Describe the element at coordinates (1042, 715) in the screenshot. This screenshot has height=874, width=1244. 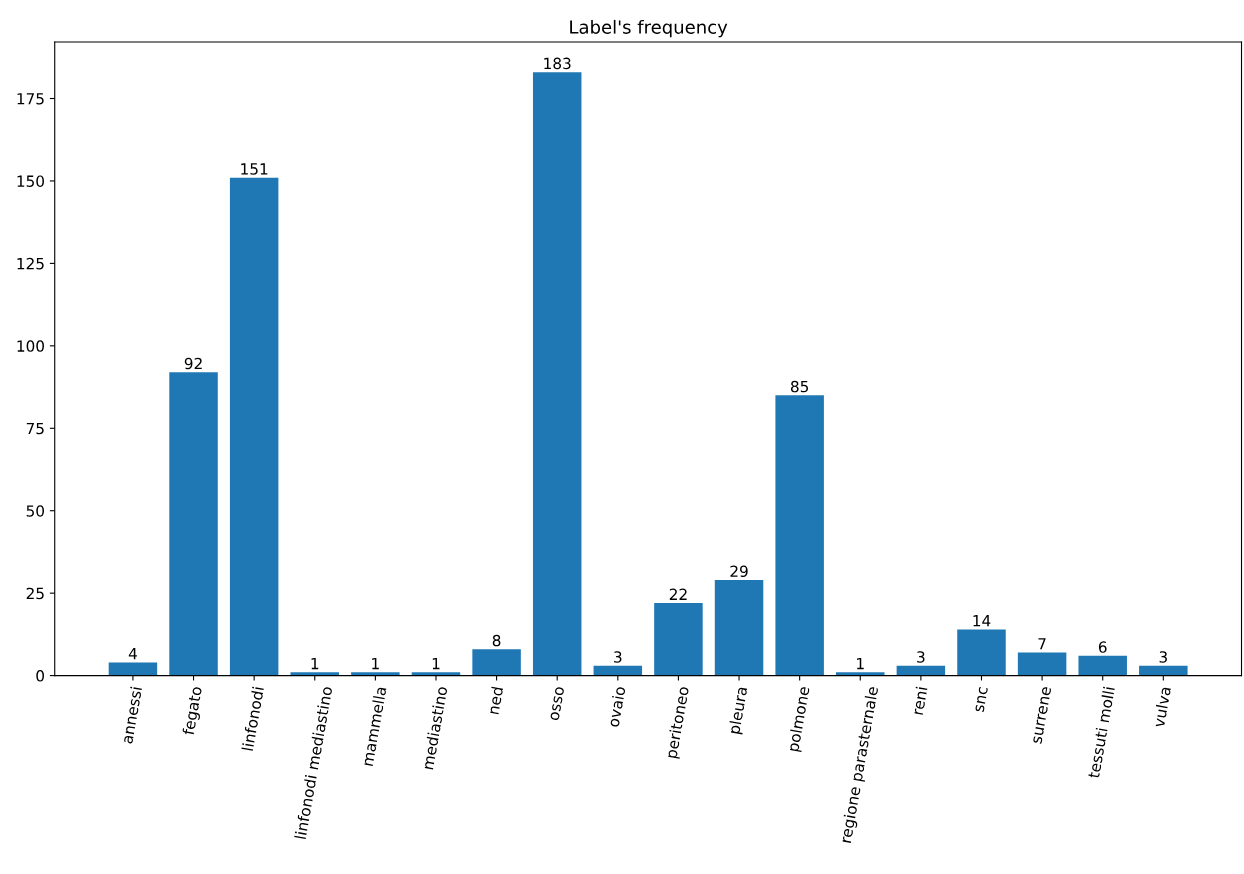
I see `x-tick-label: surrene` at that location.